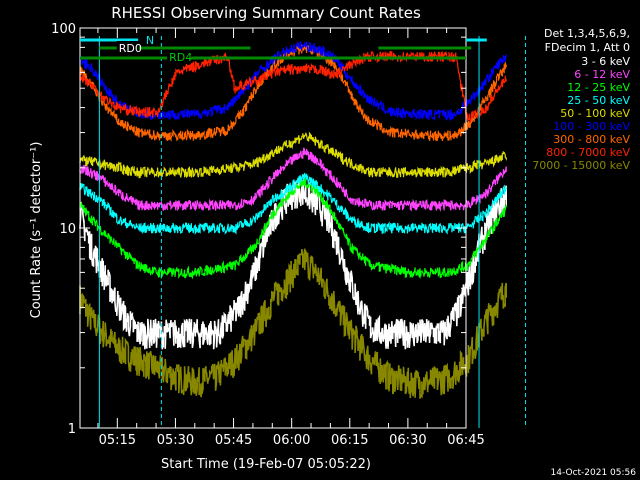 The width and height of the screenshot is (640, 480). What do you see at coordinates (588, 152) in the screenshot?
I see `legend-entry: 800 - 7000 keV` at bounding box center [588, 152].